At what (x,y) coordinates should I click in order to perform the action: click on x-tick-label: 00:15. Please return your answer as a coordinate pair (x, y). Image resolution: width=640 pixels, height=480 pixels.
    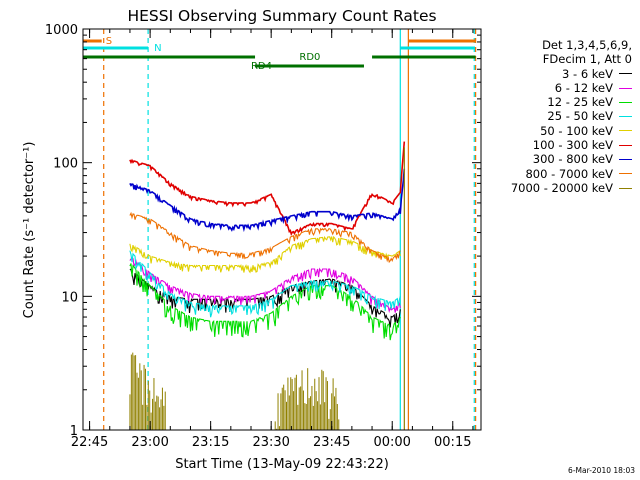
    Looking at the image, I should click on (452, 442).